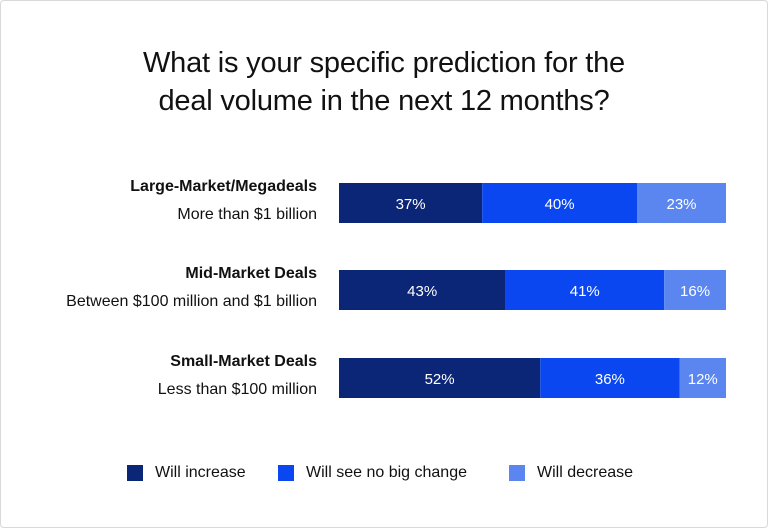  I want to click on legend-item-will-increase: Will increase, so click(186, 473).